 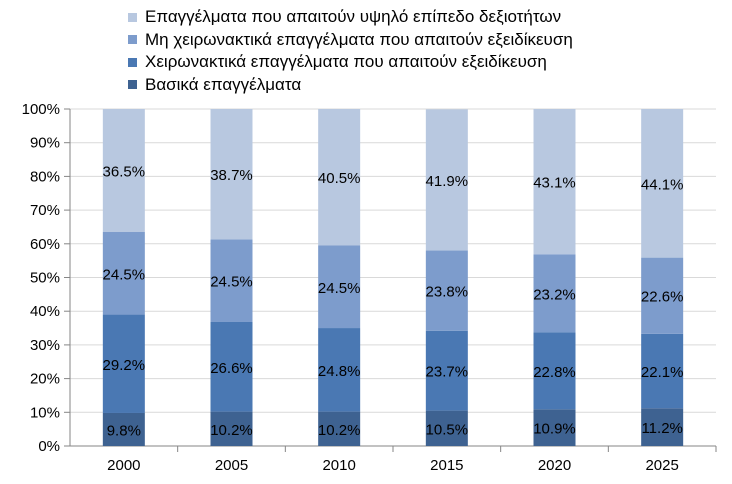 I want to click on y-tick-label: 40%, so click(x=45, y=311).